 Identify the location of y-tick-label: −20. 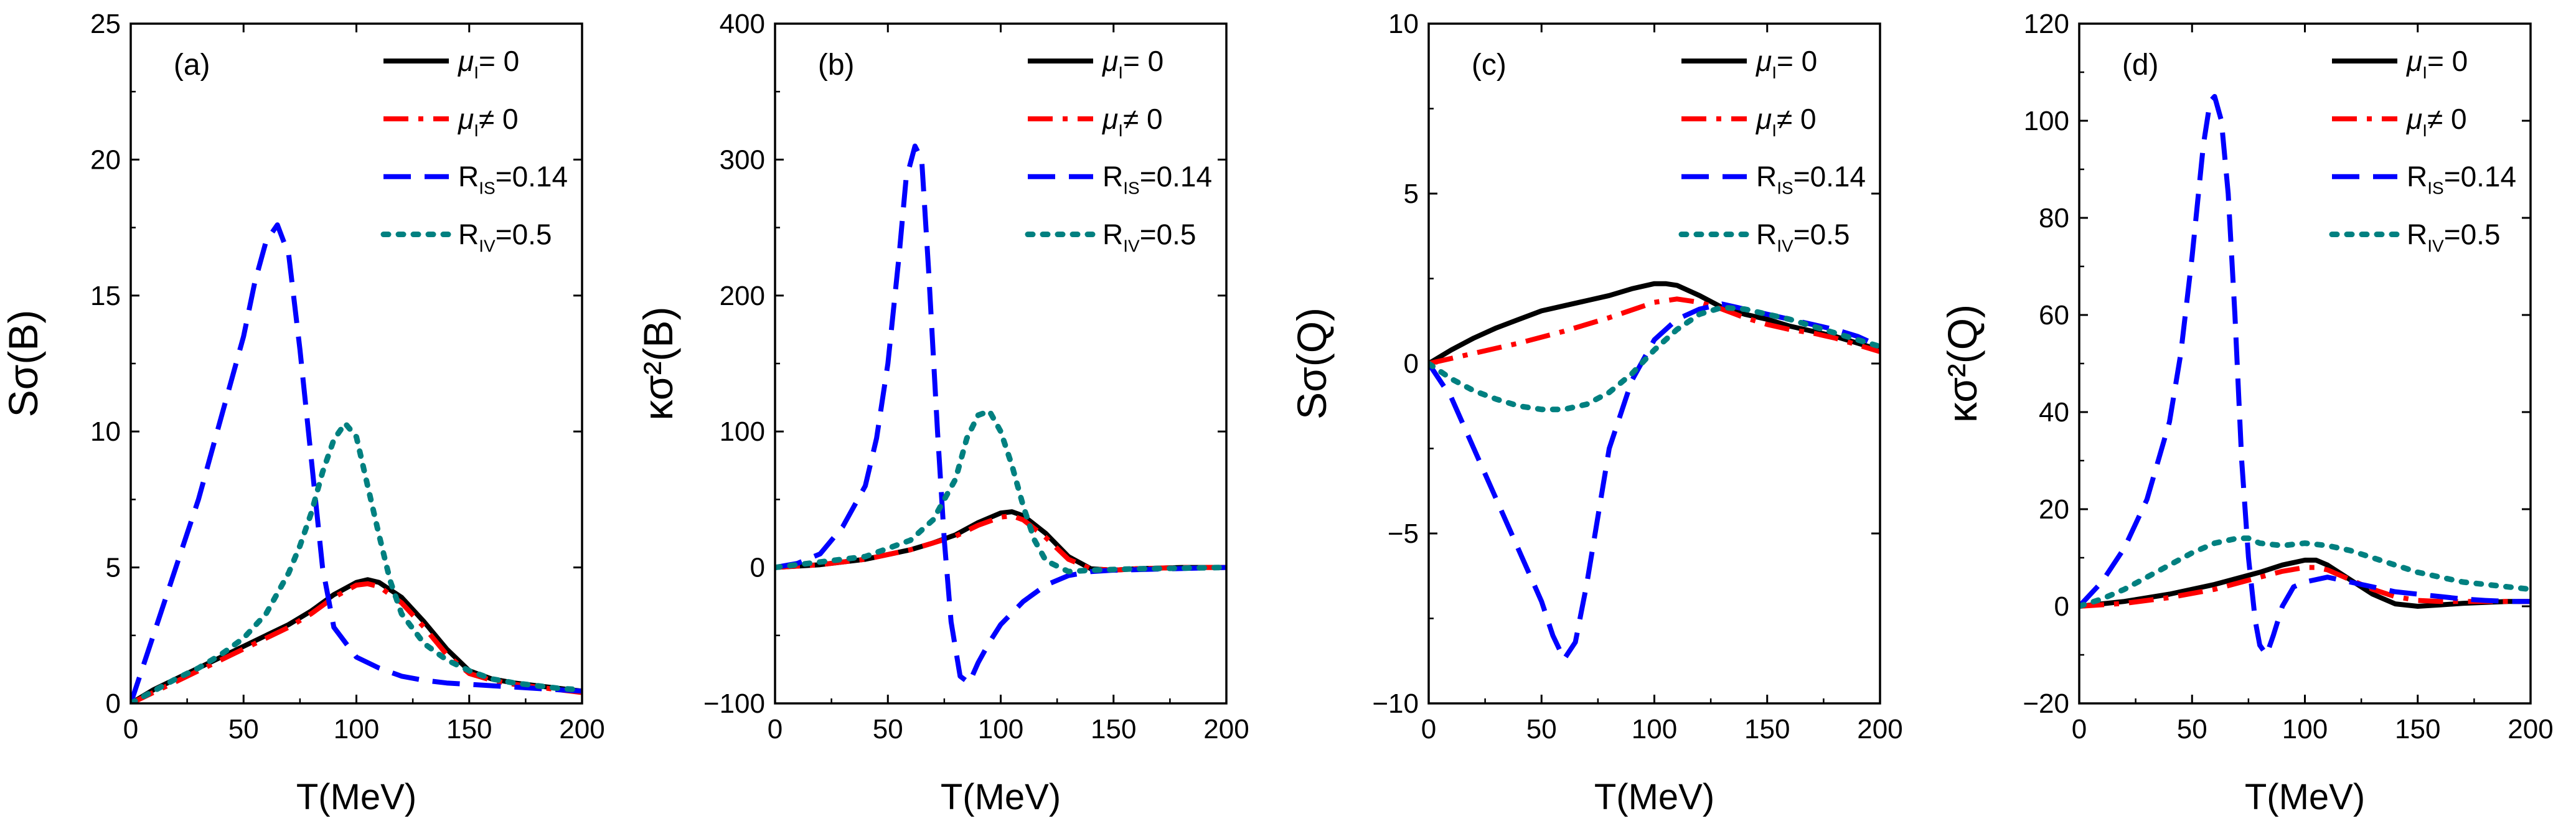
(2046, 703).